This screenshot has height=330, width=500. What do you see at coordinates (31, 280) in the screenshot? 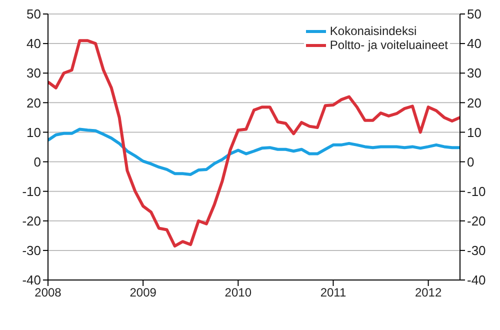
I see `y-tick-label: -40` at bounding box center [31, 280].